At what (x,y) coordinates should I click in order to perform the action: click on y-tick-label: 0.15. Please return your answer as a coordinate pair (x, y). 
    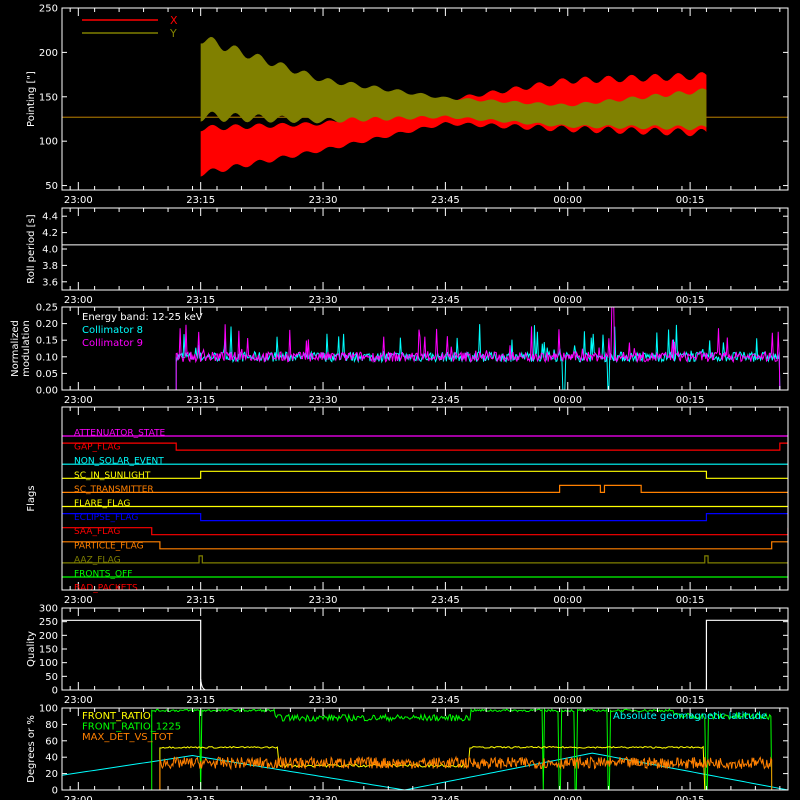
    Looking at the image, I should click on (47, 341).